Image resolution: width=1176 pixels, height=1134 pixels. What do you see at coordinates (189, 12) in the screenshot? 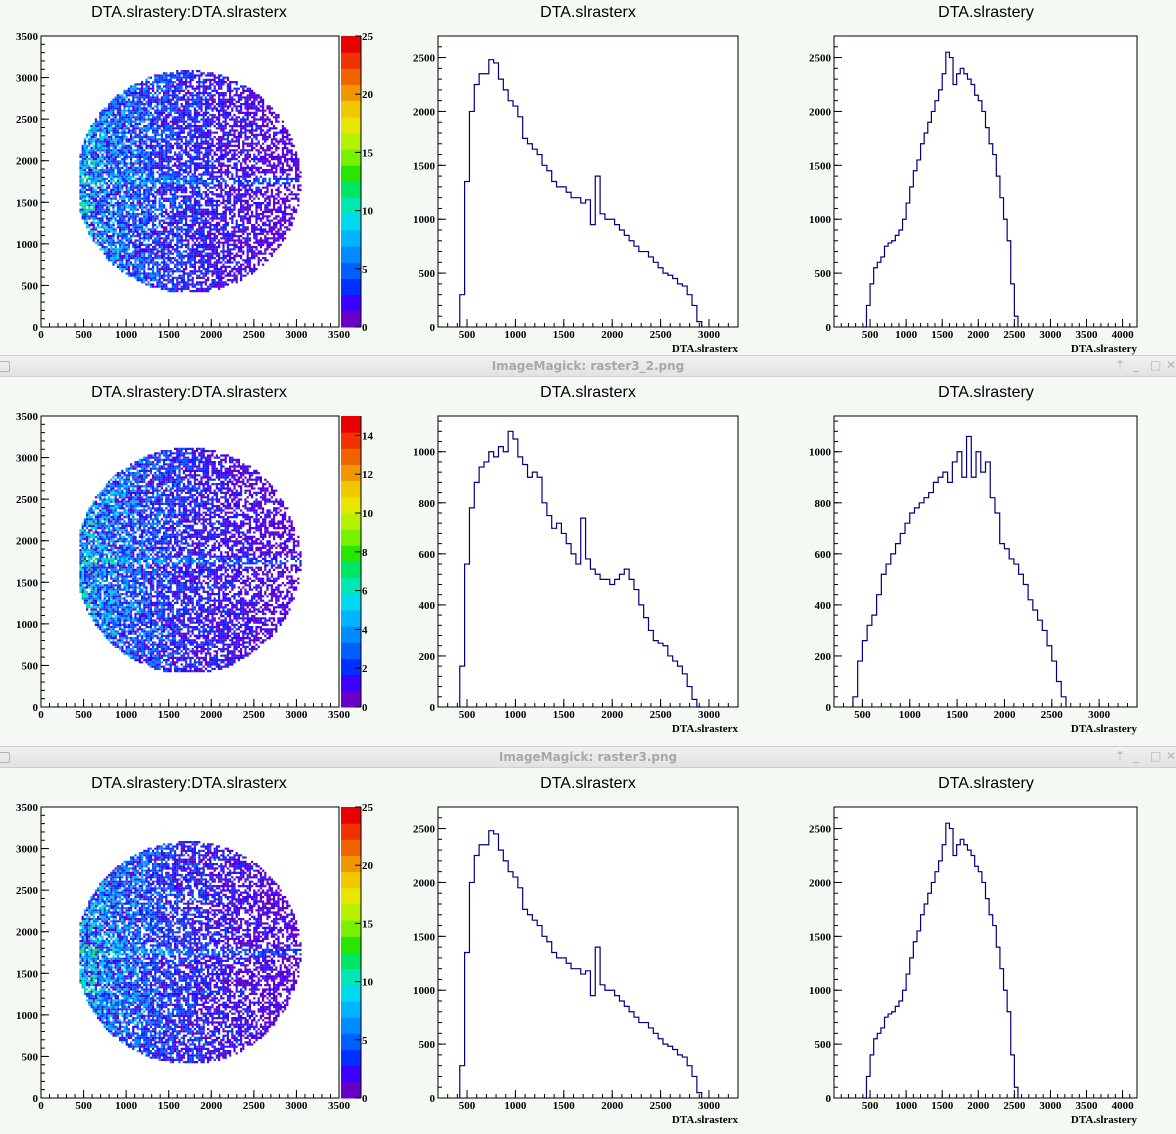
I see `plot-title: DTA.slrastery:DTA.slrasterx` at bounding box center [189, 12].